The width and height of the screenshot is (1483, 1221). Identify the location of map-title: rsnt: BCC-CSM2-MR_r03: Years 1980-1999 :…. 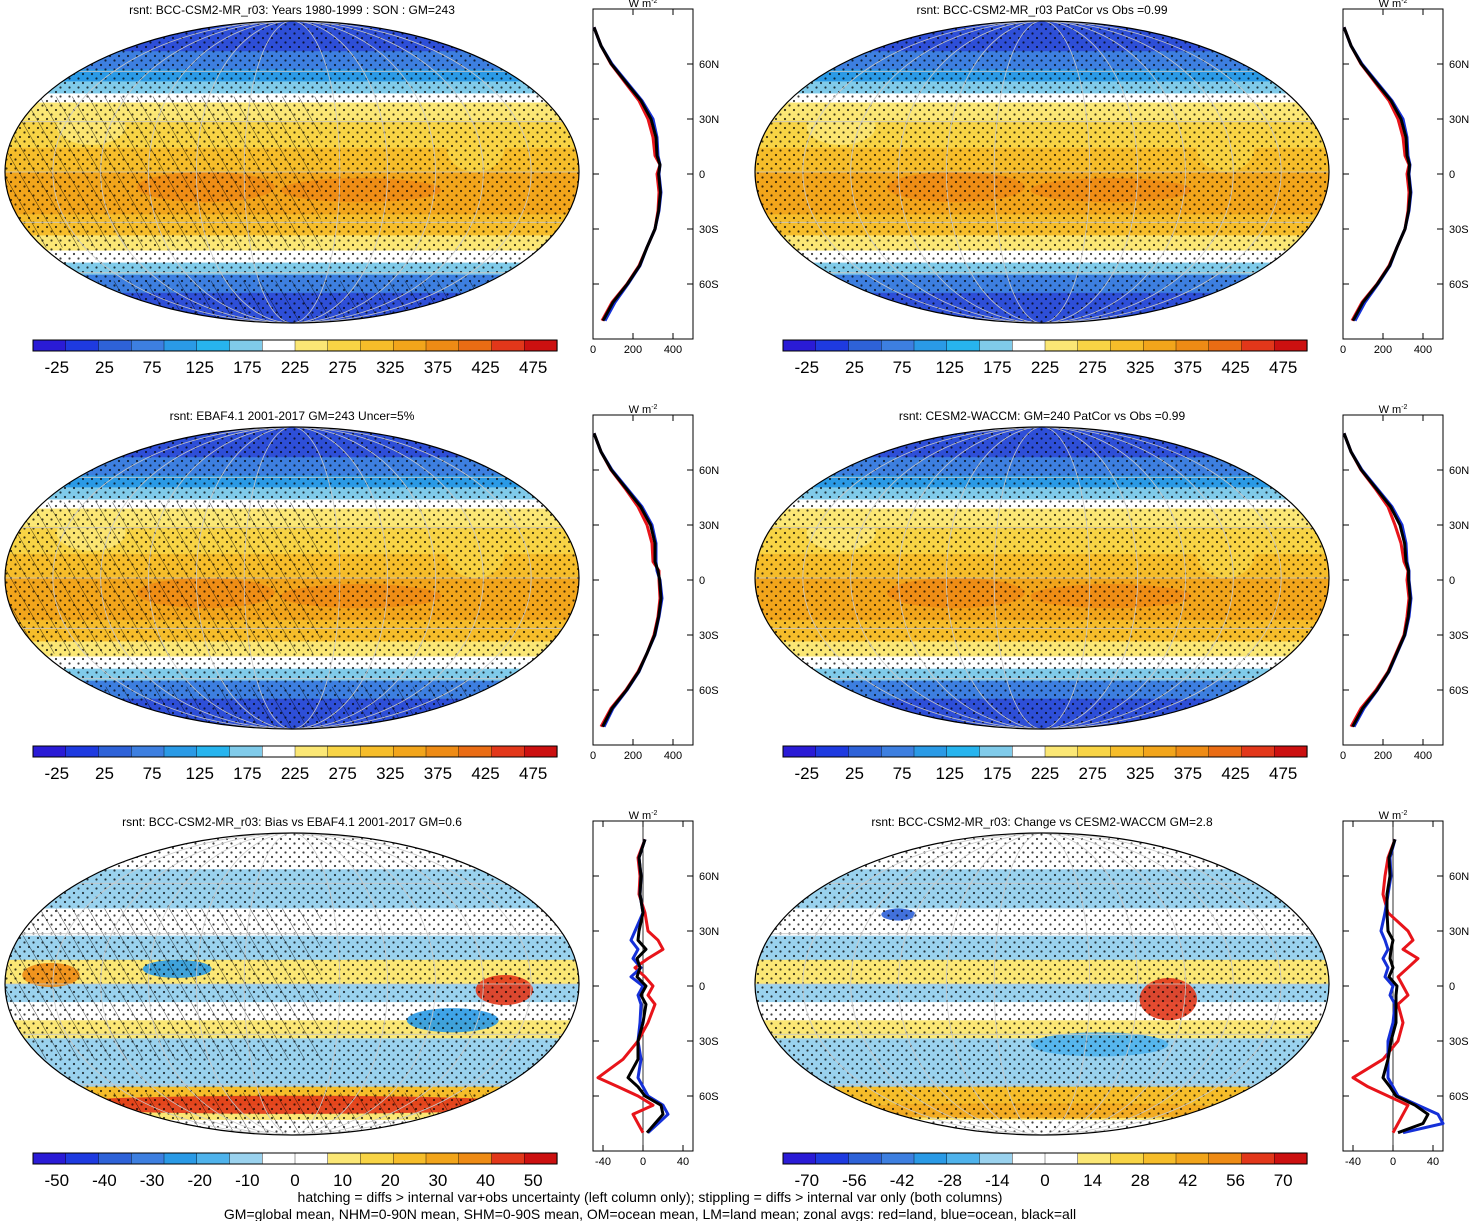
(292, 10).